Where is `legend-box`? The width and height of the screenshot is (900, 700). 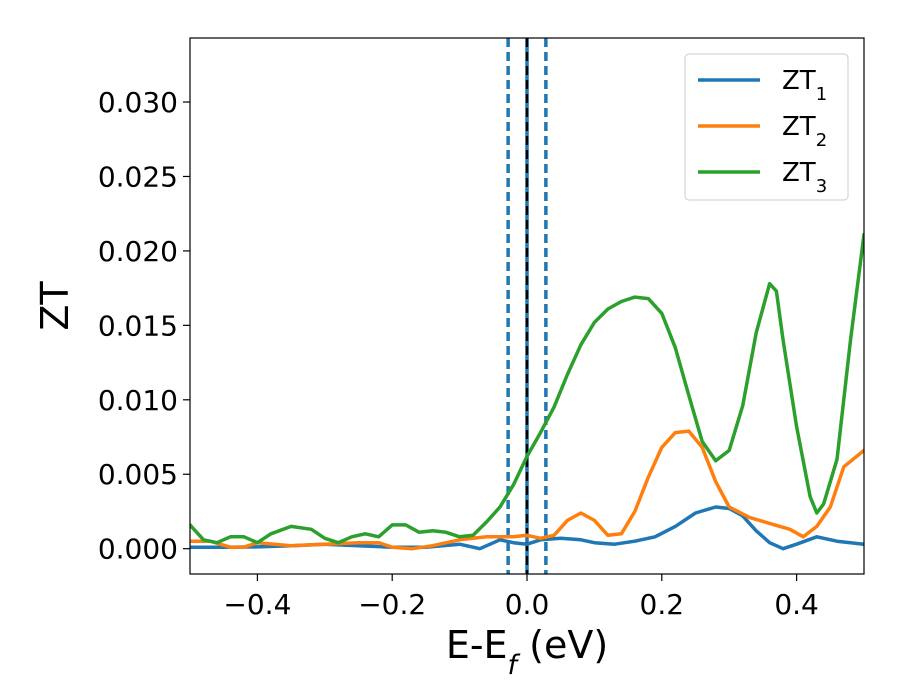
legend-box is located at coordinates (766, 127).